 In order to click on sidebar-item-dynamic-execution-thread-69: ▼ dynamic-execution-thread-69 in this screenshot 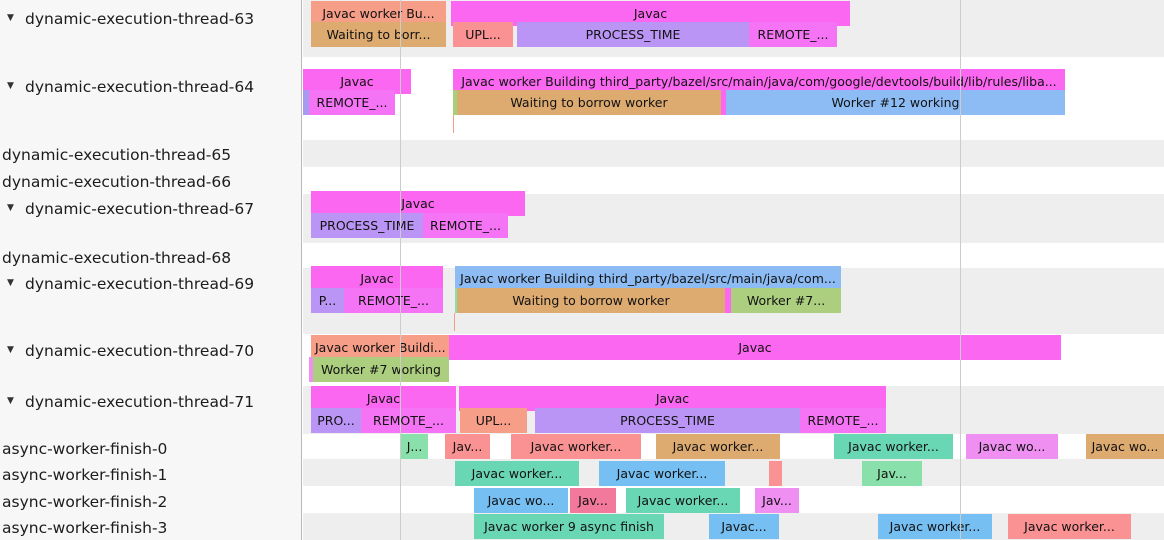, I will do `click(150, 283)`.